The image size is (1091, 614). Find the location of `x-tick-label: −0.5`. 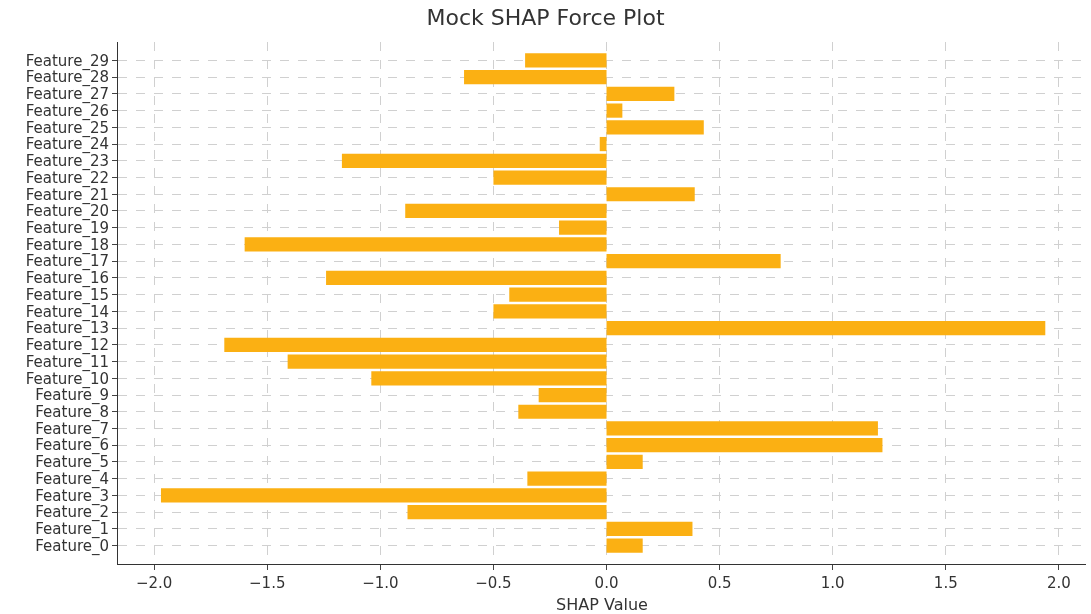

x-tick-label: −0.5 is located at coordinates (493, 583).